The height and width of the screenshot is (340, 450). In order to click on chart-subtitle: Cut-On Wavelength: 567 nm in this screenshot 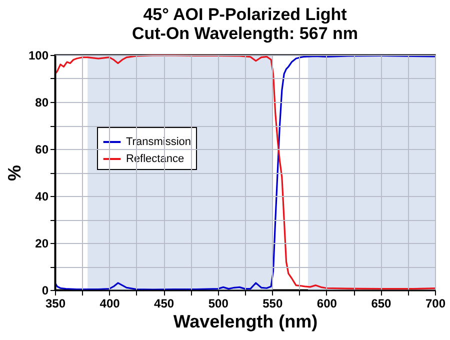, I will do `click(245, 33)`.